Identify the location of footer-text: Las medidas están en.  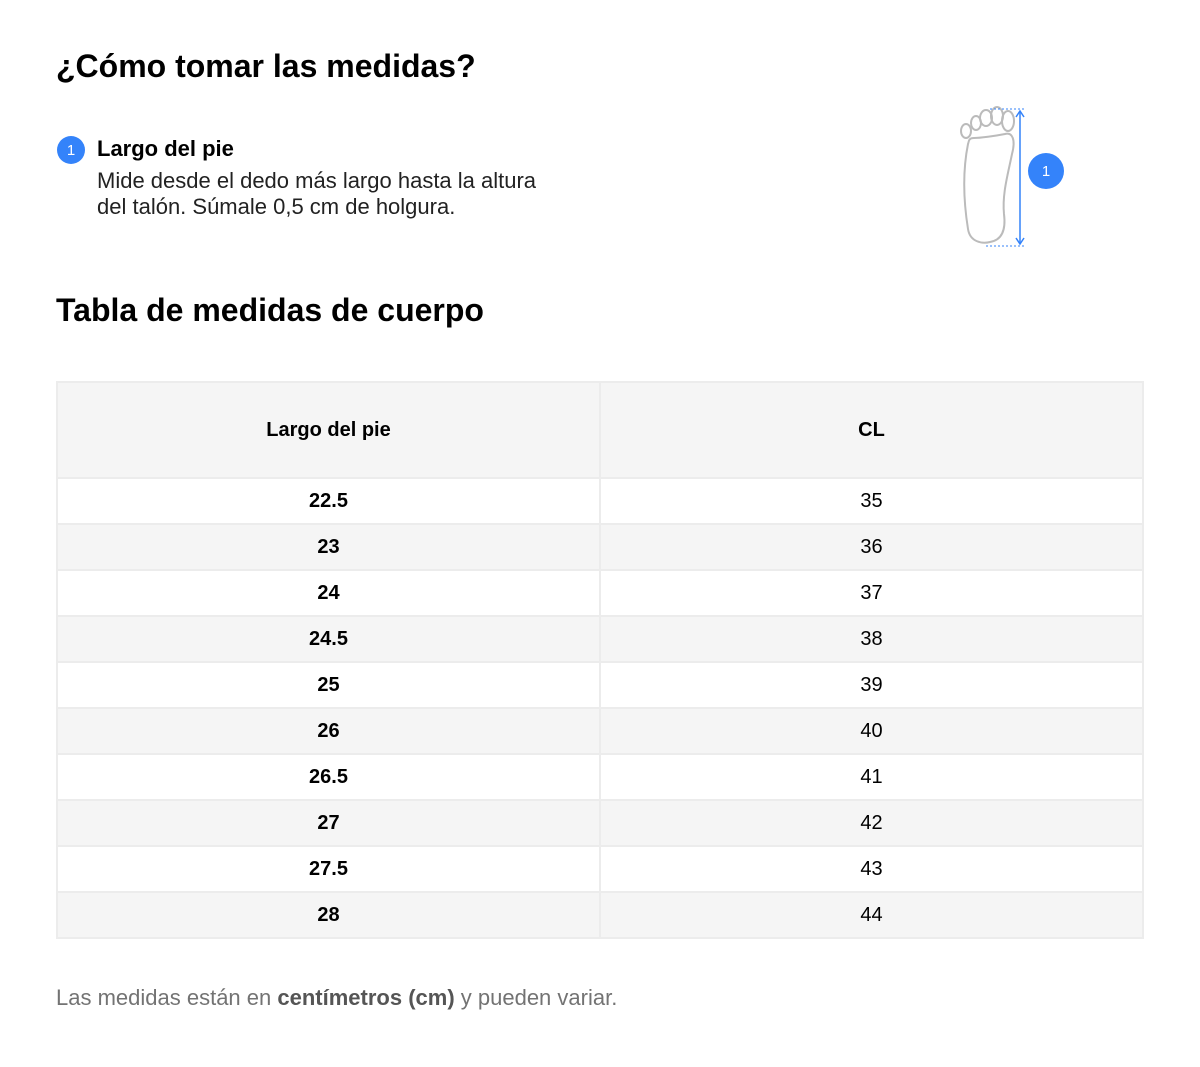
(167, 997).